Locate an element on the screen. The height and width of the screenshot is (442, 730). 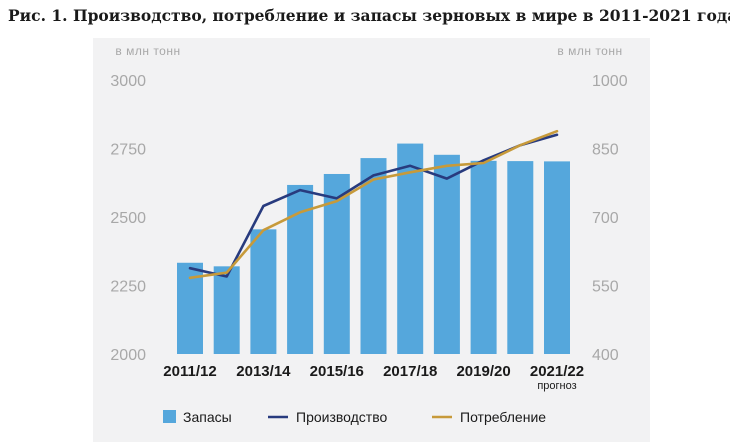
right-tick-label: 700 is located at coordinates (605, 218).